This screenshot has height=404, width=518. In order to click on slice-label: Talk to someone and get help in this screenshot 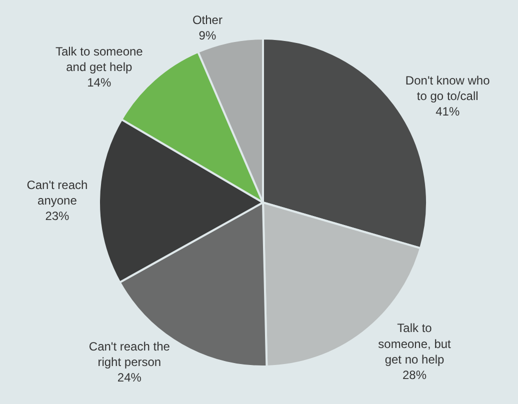, I will do `click(99, 59)`.